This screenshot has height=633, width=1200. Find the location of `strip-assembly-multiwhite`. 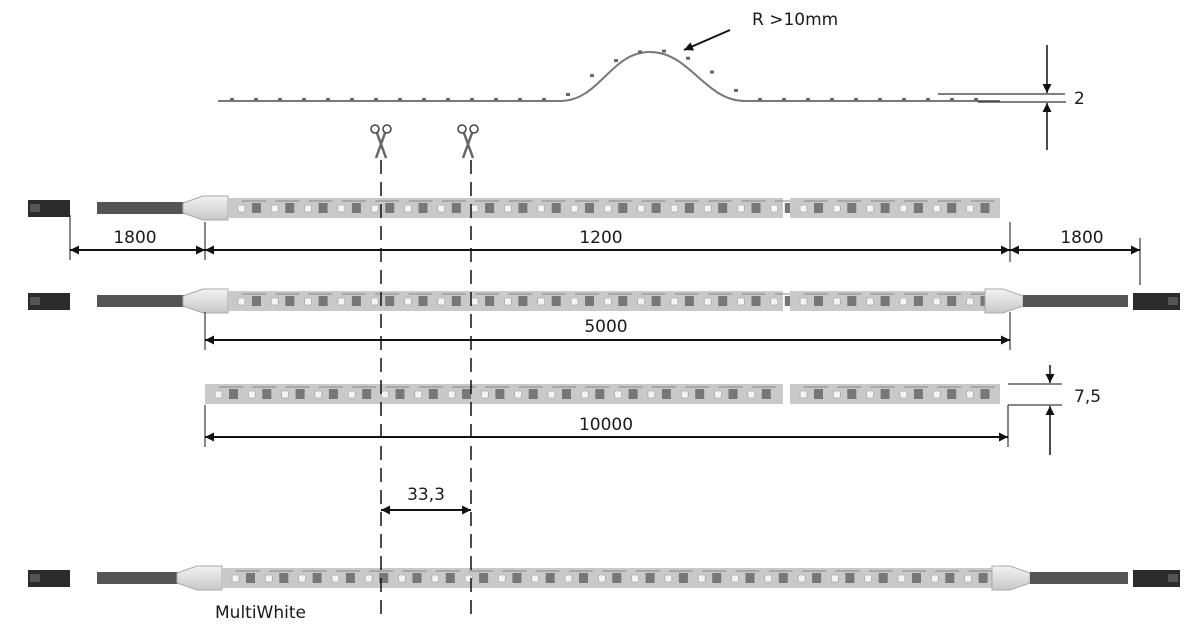

strip-assembly-multiwhite is located at coordinates (604, 578).